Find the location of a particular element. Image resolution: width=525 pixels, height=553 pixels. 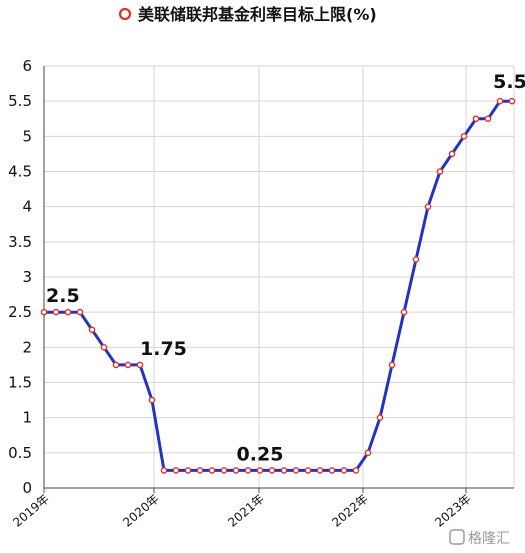

y-tick-label: 4.5 is located at coordinates (20, 172).